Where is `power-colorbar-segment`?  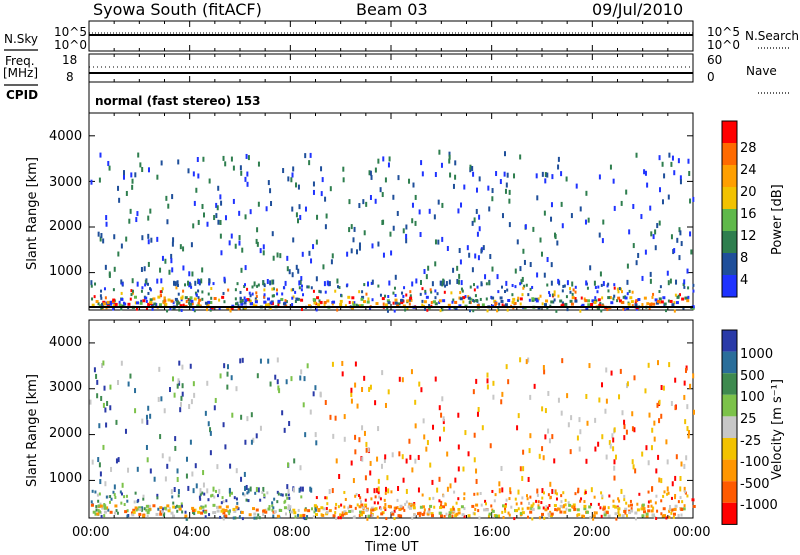 power-colorbar-segment is located at coordinates (729, 286).